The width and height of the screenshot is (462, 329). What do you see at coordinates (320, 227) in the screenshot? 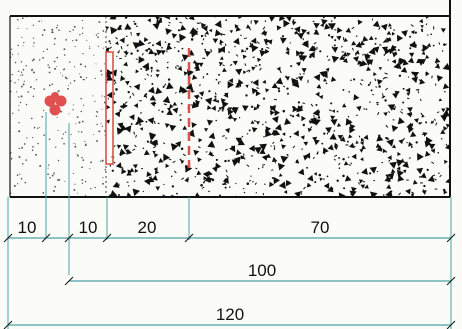
I see `dimension-label-70: 70` at bounding box center [320, 227].